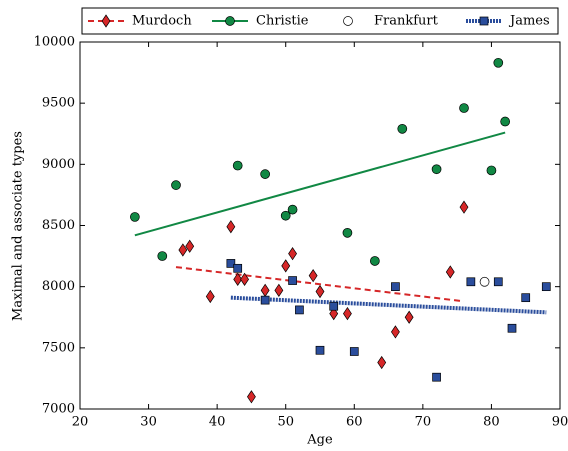 This screenshot has width=568, height=451. Describe the element at coordinates (148, 422) in the screenshot. I see `x-tick-label: 30` at that location.